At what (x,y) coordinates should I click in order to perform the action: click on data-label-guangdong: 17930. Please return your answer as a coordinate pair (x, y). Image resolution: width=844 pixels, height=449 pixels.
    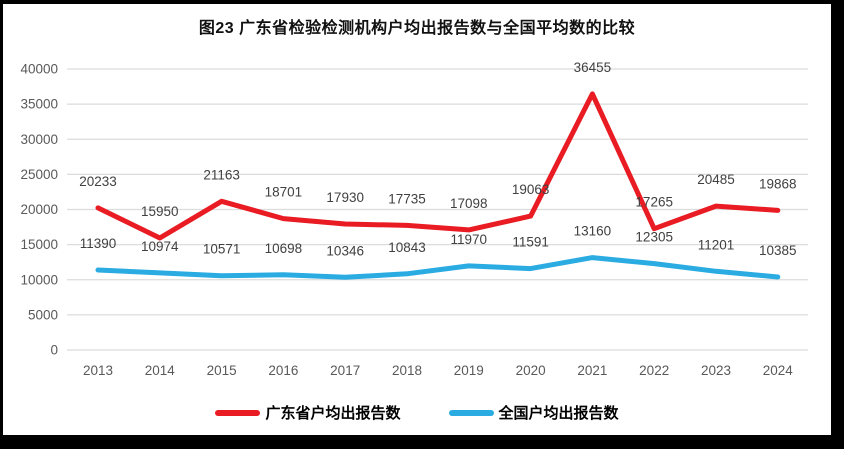
    Looking at the image, I should click on (345, 197).